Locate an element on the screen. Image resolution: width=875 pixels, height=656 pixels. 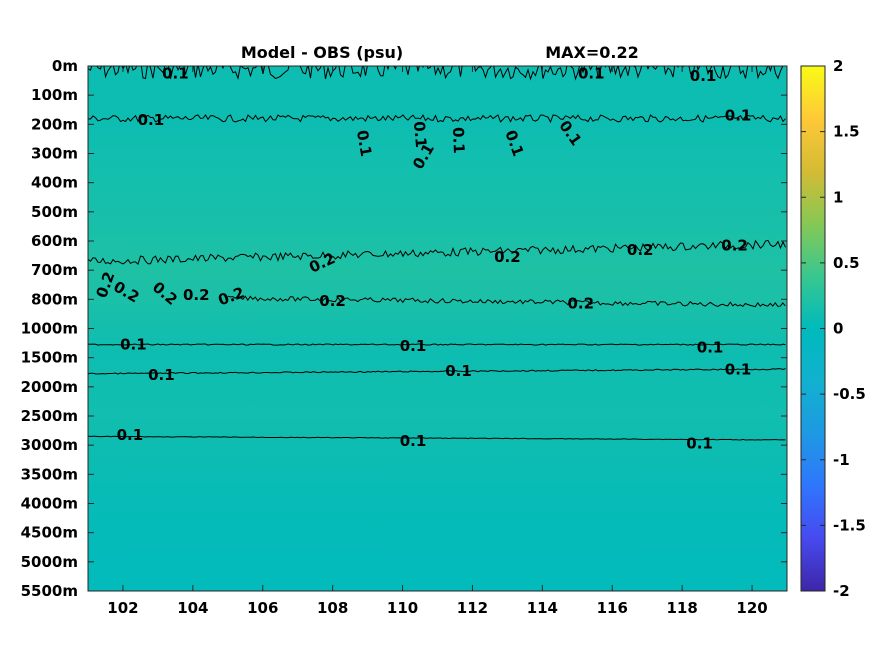
y-tick-label: 600m is located at coordinates (54, 241).